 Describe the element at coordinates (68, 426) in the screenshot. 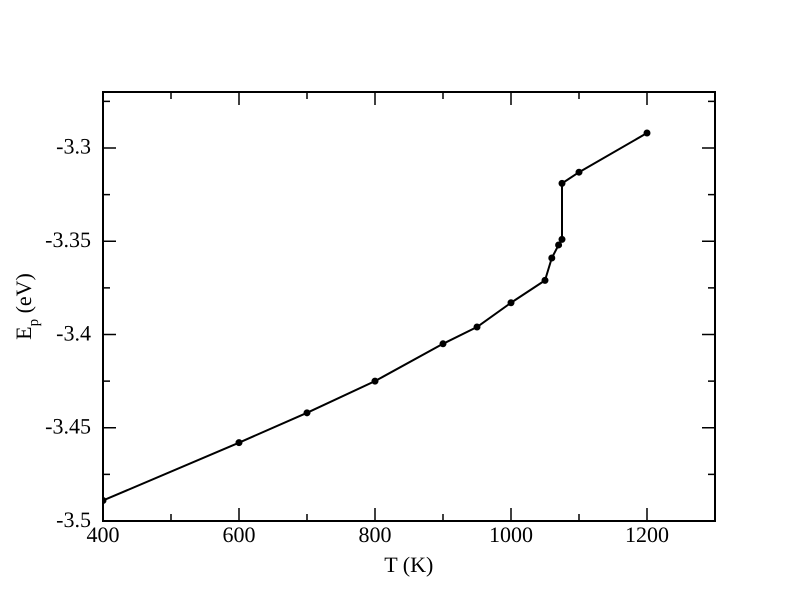

I see `y-tick-label: -3.45` at that location.